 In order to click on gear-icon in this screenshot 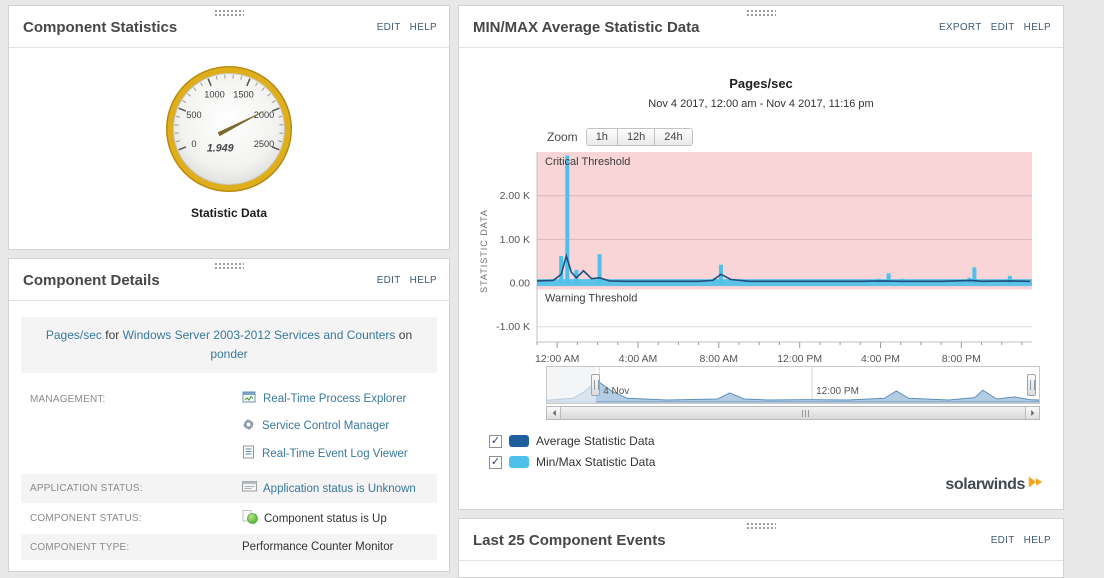, I will do `click(248, 426)`.